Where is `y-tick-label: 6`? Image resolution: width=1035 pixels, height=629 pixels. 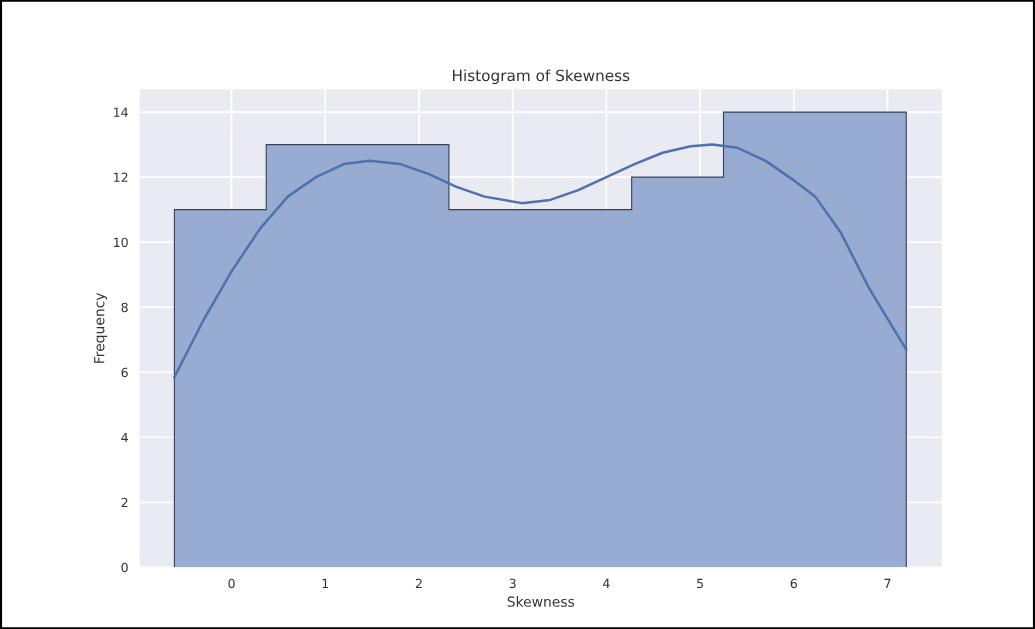
y-tick-label: 6 is located at coordinates (124, 372).